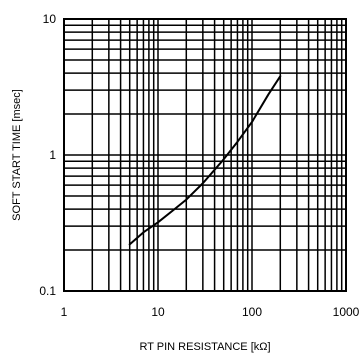 The height and width of the screenshot is (363, 359). What do you see at coordinates (50, 19) in the screenshot?
I see `y-tick-label: 10` at bounding box center [50, 19].